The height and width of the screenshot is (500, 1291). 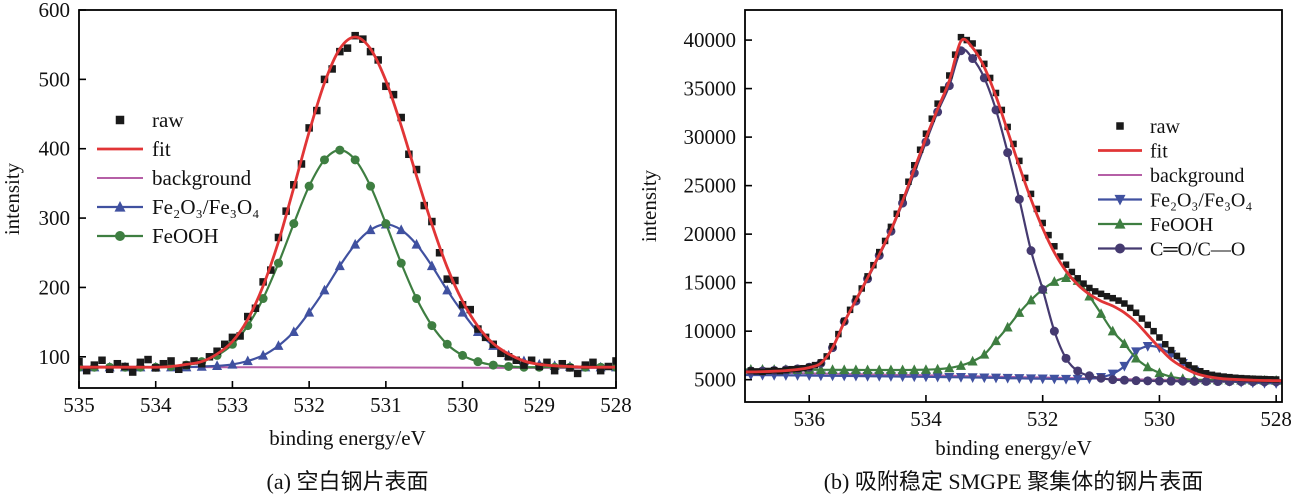 What do you see at coordinates (616, 405) in the screenshot?
I see `x-tick-label: 528` at bounding box center [616, 405].